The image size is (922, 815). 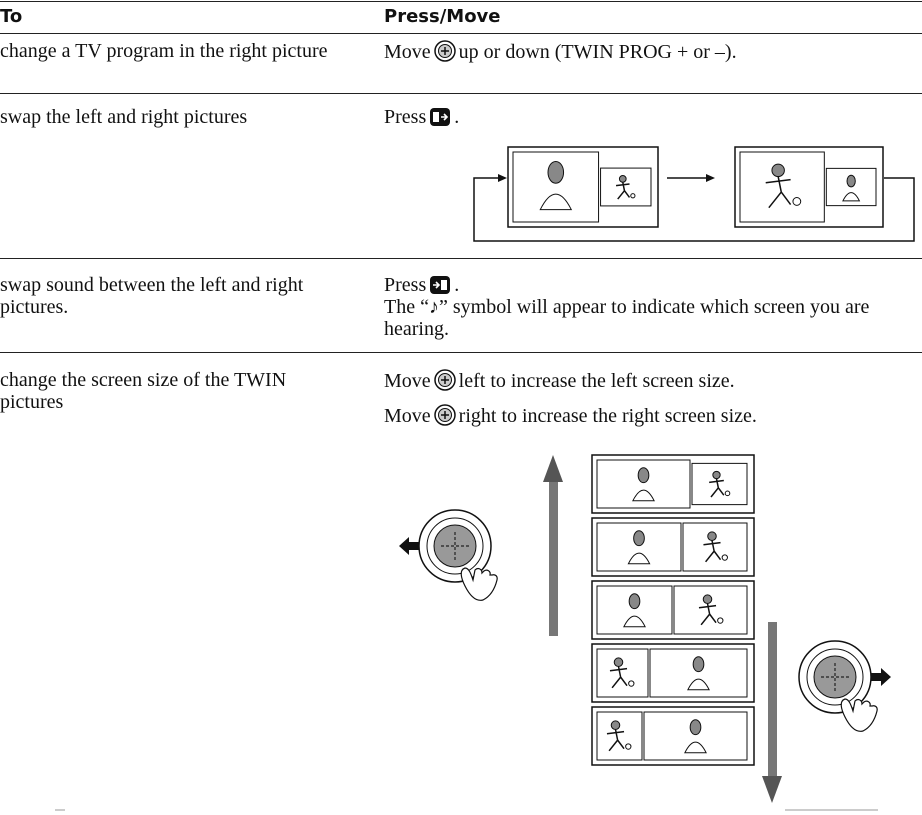 What do you see at coordinates (164, 51) in the screenshot?
I see `row-to: change a TV program in the right picture` at bounding box center [164, 51].